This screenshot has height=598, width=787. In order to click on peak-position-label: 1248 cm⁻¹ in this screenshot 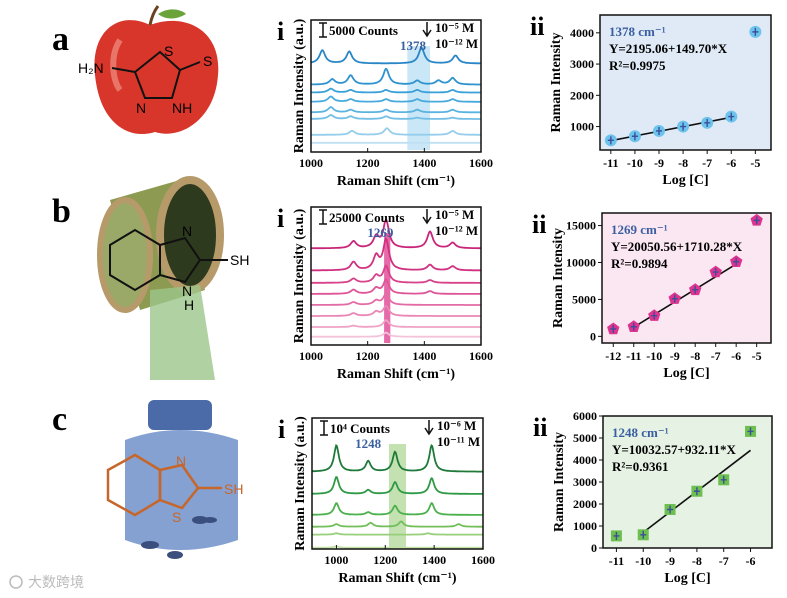, I will do `click(640, 432)`.